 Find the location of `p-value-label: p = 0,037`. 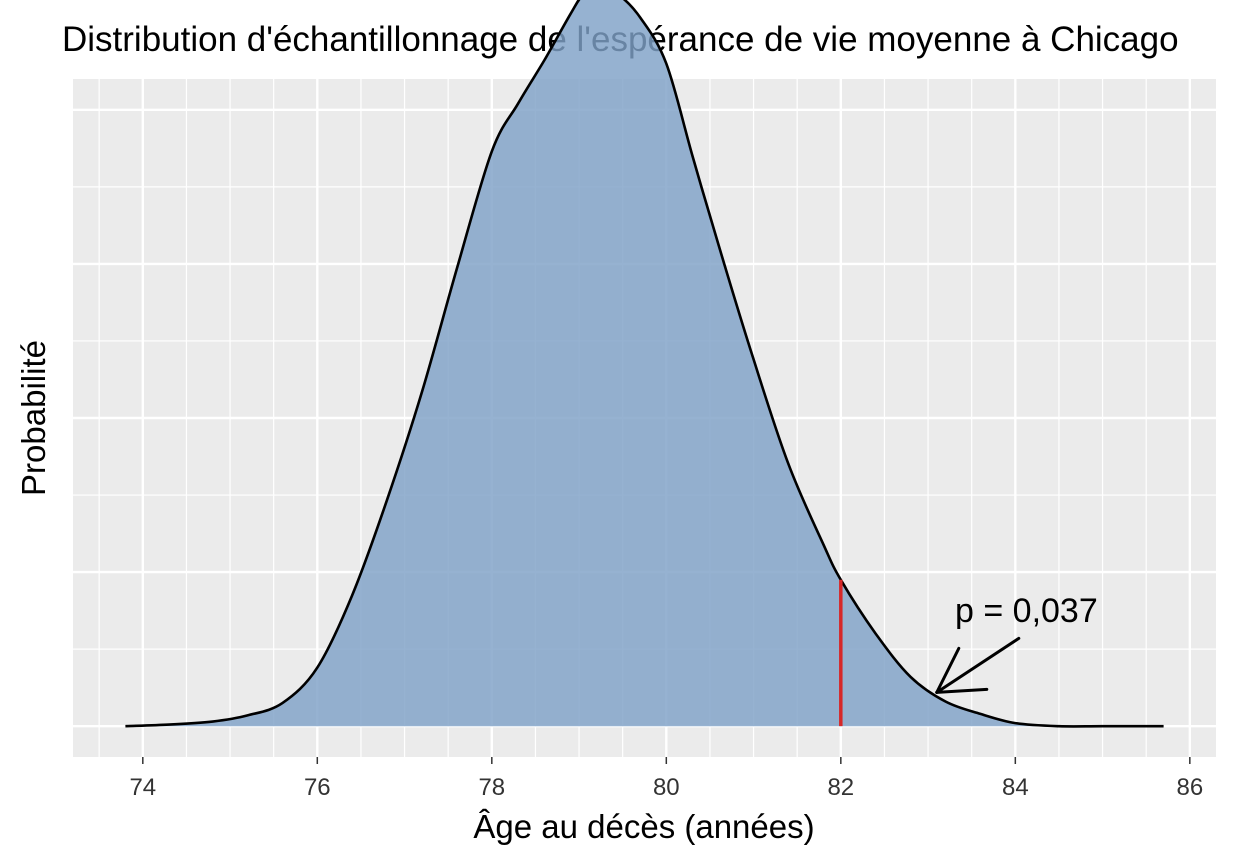

p-value-label: p = 0,037 is located at coordinates (1026, 611).